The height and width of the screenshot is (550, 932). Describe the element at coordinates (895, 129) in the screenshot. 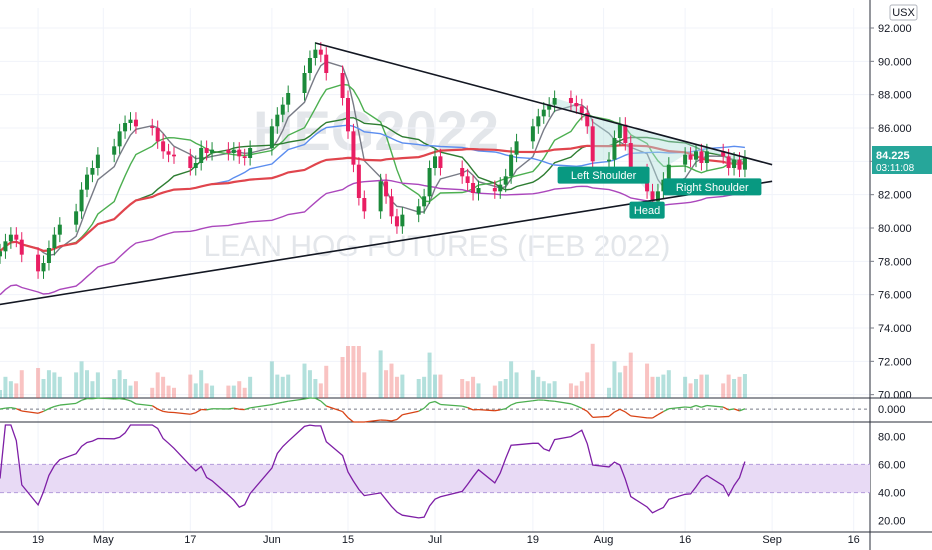

I see `price-tick-label: 86.000` at that location.